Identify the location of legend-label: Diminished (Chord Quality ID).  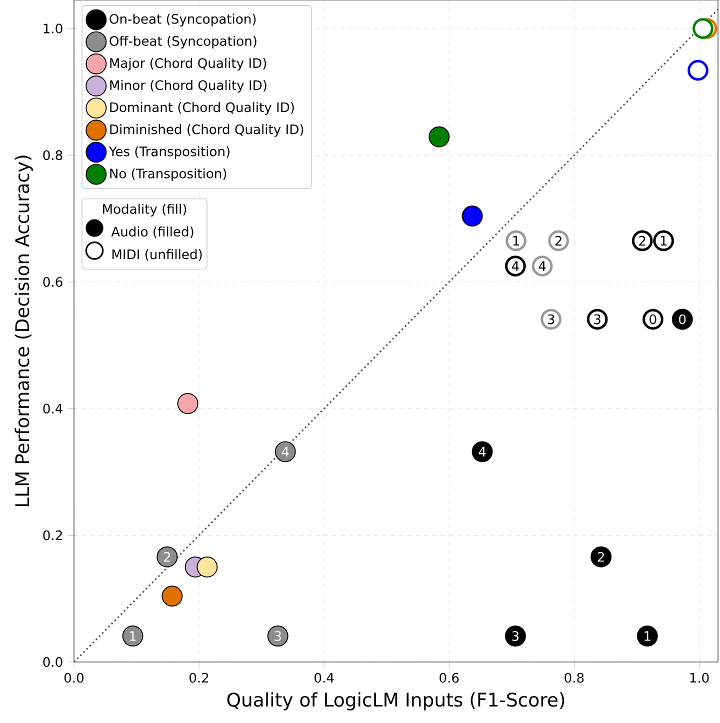
(207, 130).